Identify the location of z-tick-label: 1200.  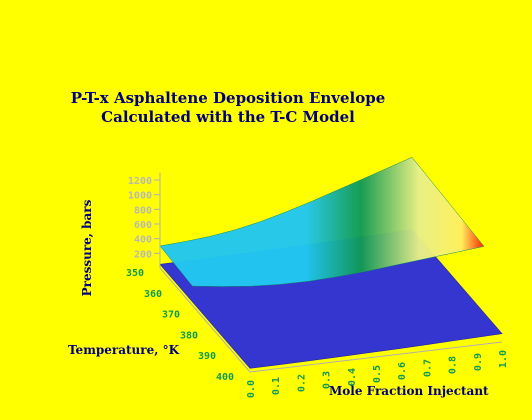
(140, 181).